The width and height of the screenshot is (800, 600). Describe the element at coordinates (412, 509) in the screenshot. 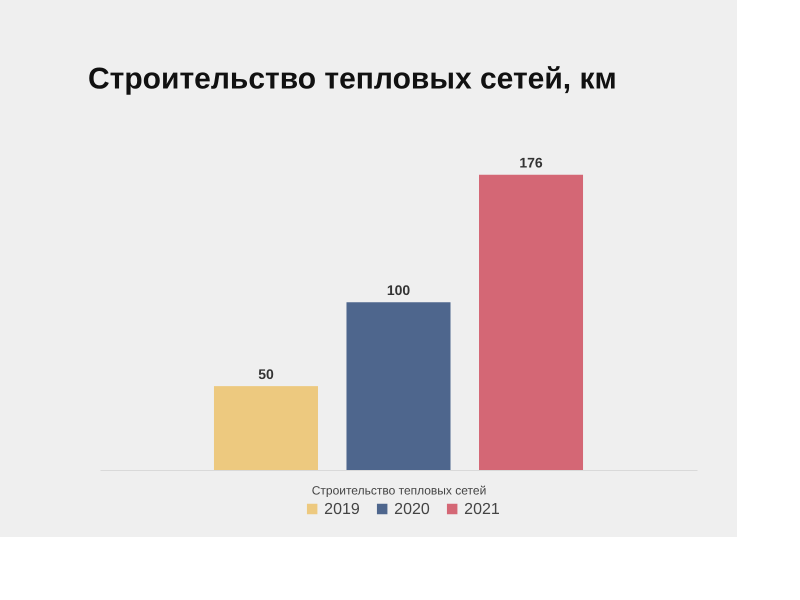

I see `legend-label: 2020` at that location.